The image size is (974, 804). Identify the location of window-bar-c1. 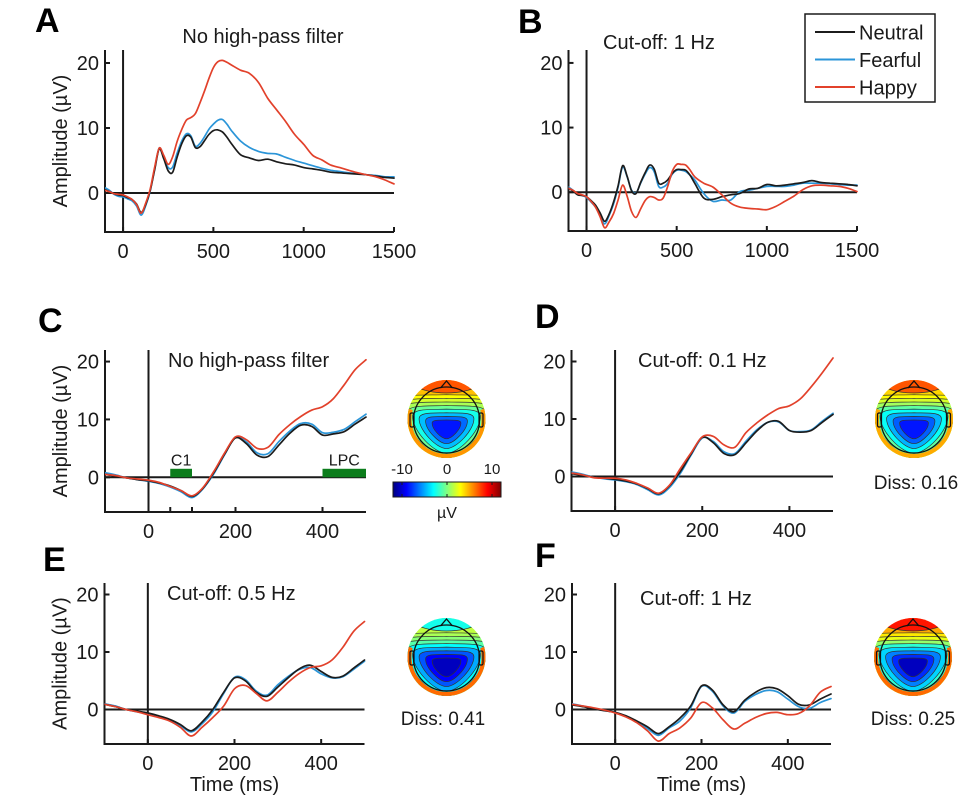
(181, 473).